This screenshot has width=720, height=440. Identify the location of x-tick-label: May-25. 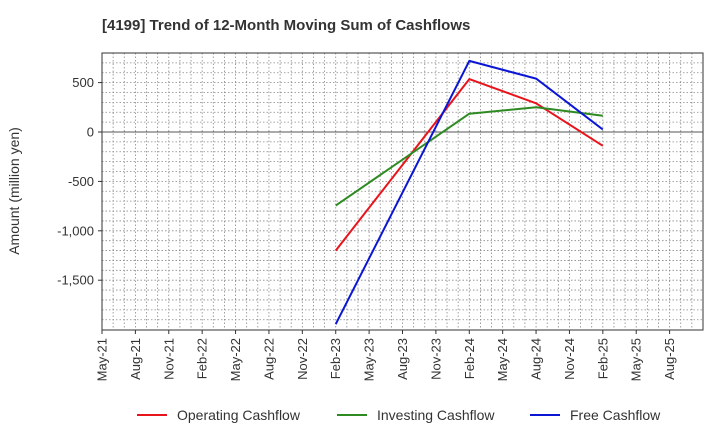
(636, 359).